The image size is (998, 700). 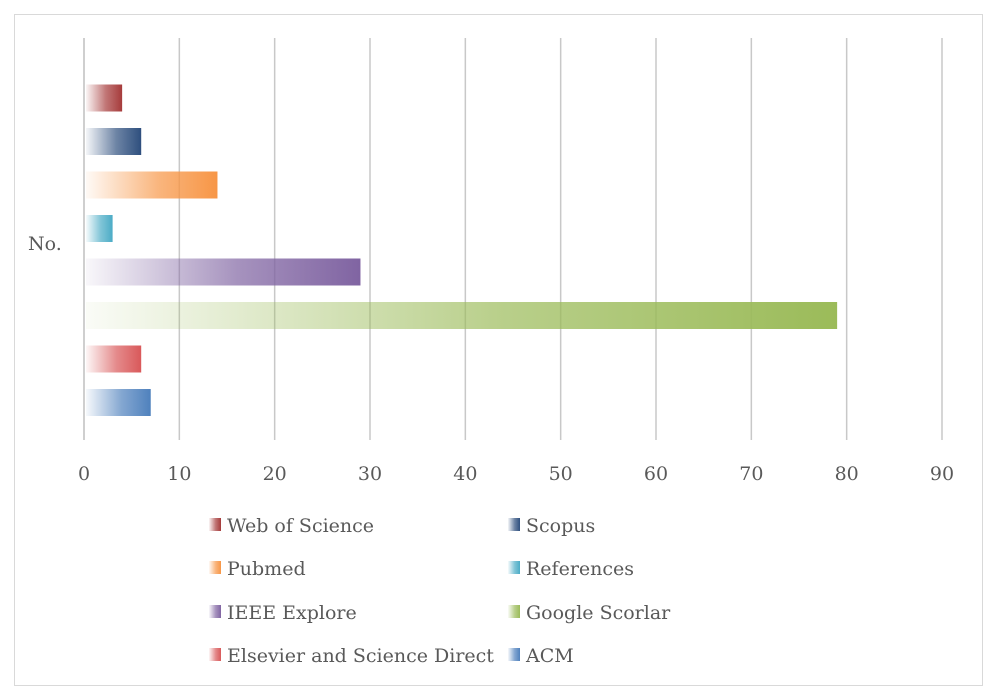 What do you see at coordinates (516, 474) in the screenshot?
I see `x-axis-ticks: 0 10 20 30 40 50 60 70 80 90` at bounding box center [516, 474].